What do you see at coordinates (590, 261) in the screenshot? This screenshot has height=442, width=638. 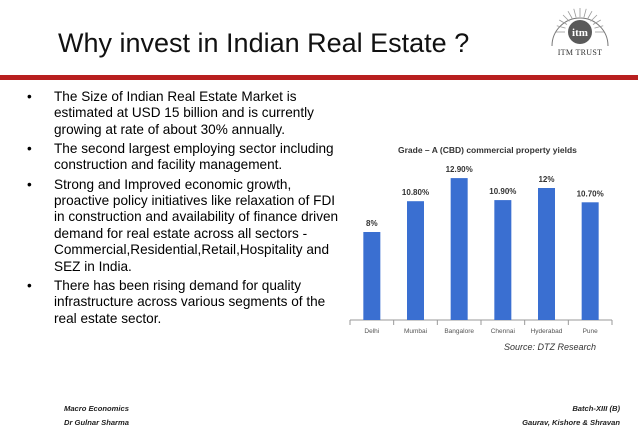 I see `bar-pune` at bounding box center [590, 261].